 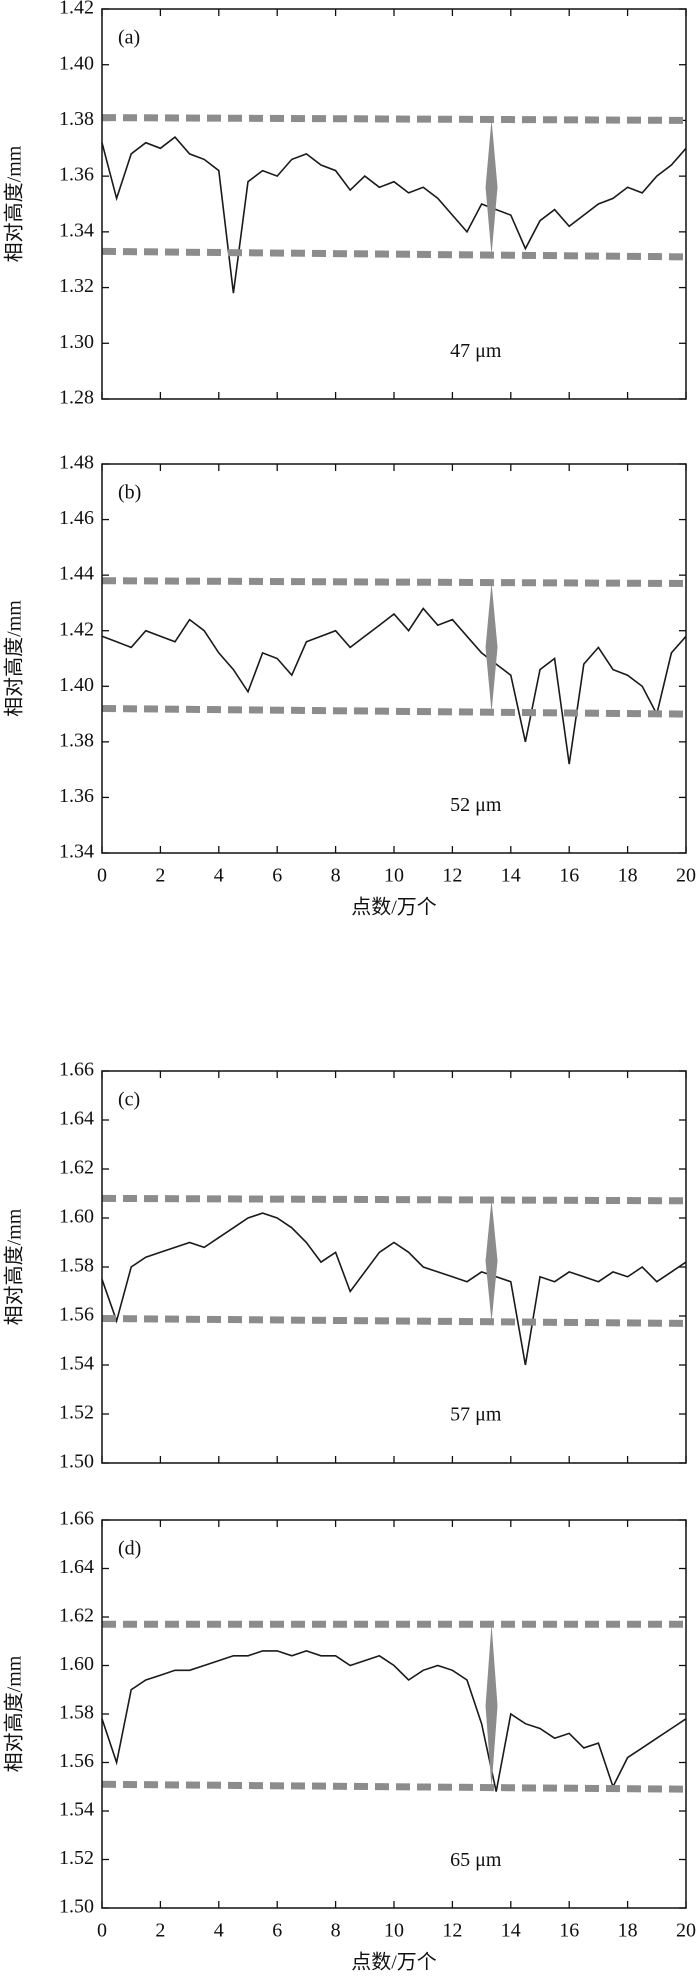 I want to click on y-tick-label: 1.46, so click(x=76, y=518).